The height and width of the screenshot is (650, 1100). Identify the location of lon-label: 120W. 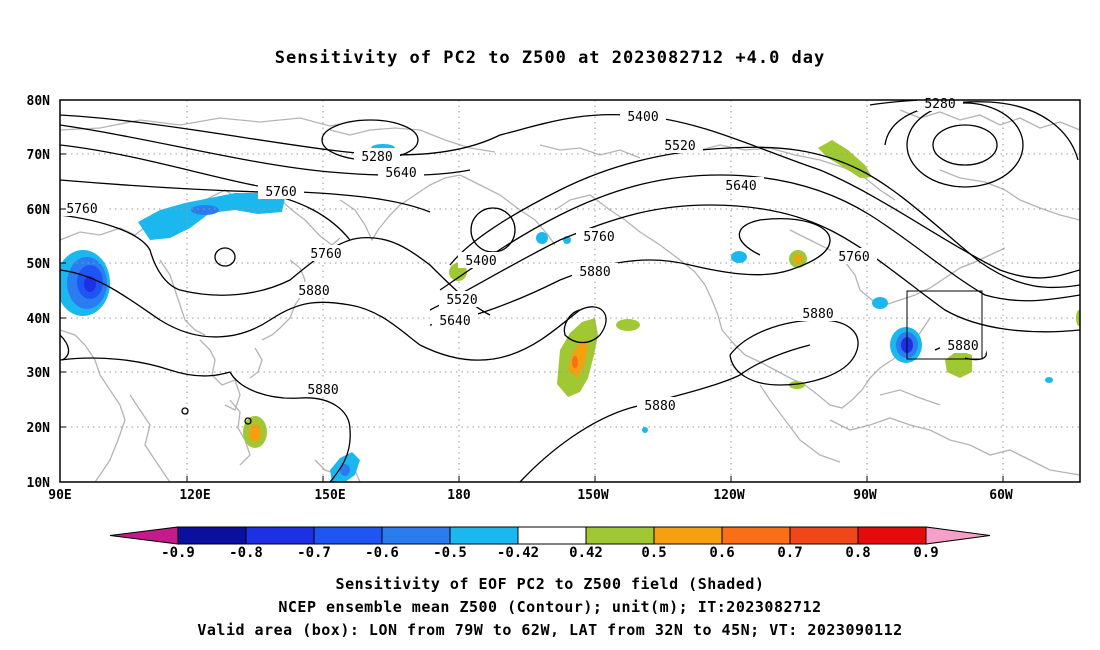
(728, 495).